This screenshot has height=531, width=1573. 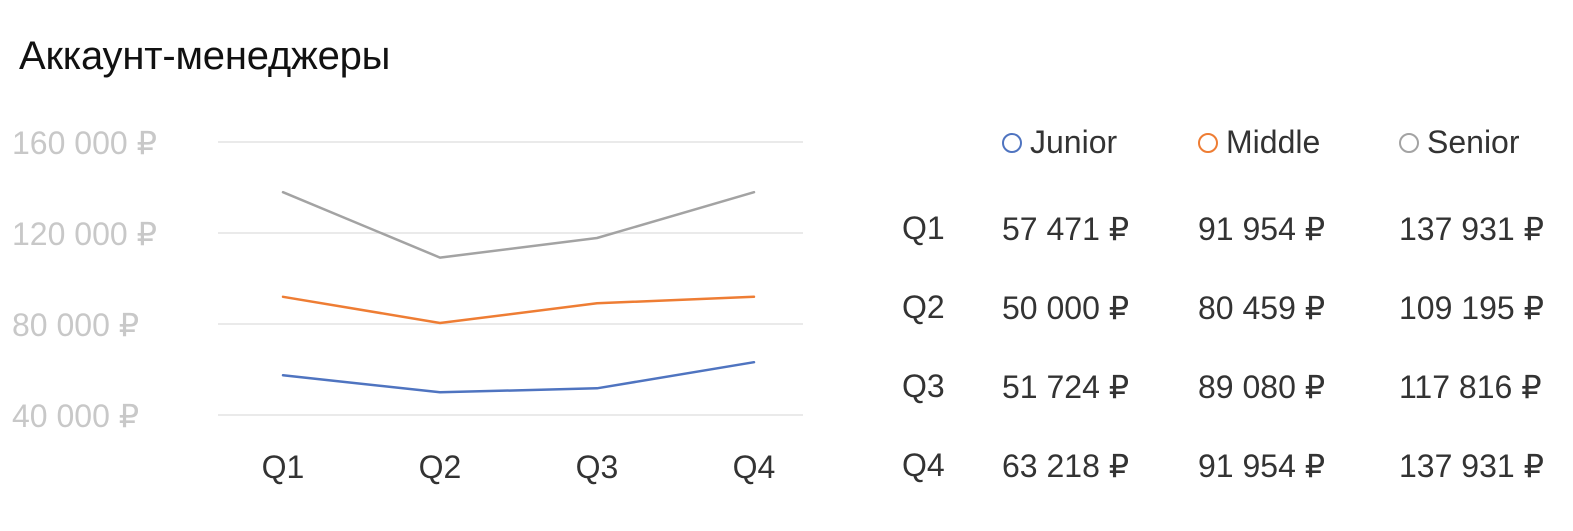 I want to click on x-tick-label: Q1, so click(x=283, y=467).